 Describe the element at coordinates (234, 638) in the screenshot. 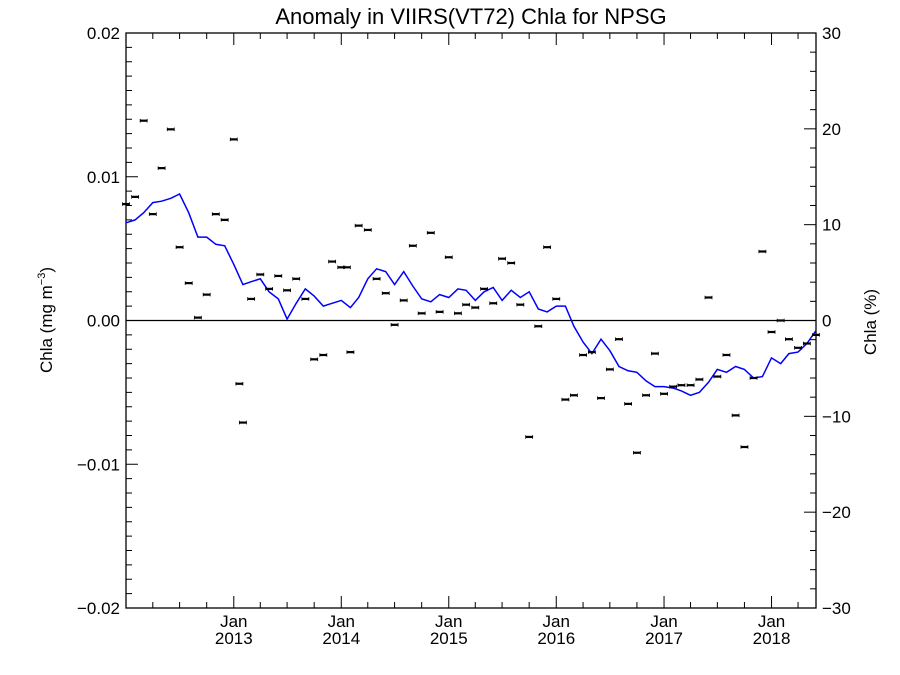

I see `x-tick-label-year: 2013` at that location.